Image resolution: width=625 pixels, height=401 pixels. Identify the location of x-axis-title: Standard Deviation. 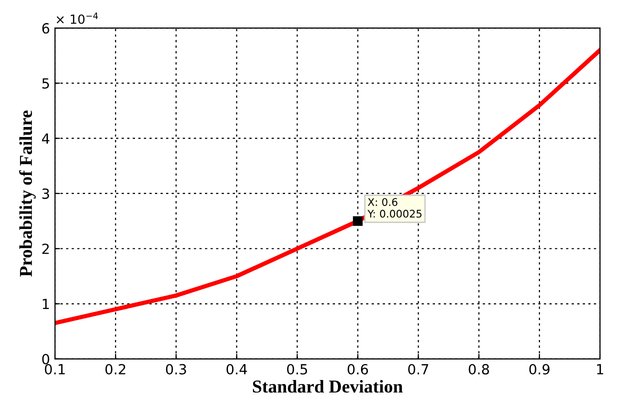
(327, 386).